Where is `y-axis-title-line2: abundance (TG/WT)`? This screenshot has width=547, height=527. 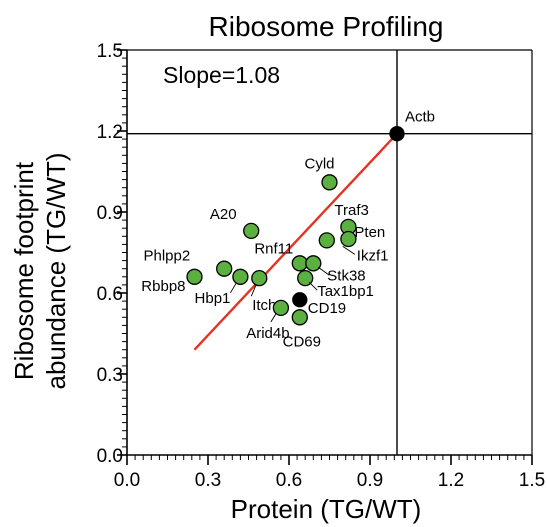 y-axis-title-line2: abundance (TG/WT) is located at coordinates (56, 271).